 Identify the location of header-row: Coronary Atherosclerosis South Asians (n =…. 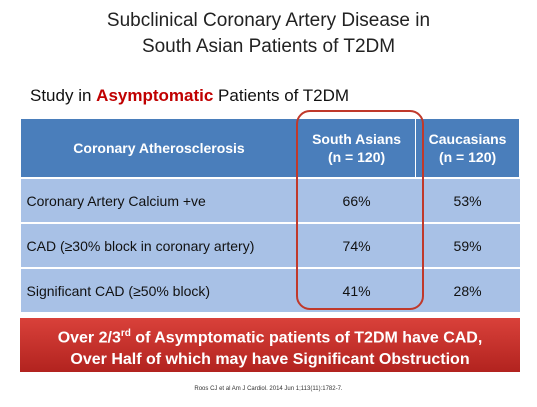
(270, 148).